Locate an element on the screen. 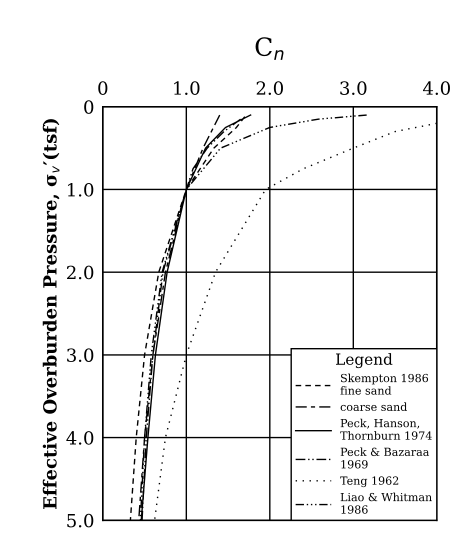 This screenshot has height=542, width=455. y-tick-label: 5.0 is located at coordinates (80, 521).